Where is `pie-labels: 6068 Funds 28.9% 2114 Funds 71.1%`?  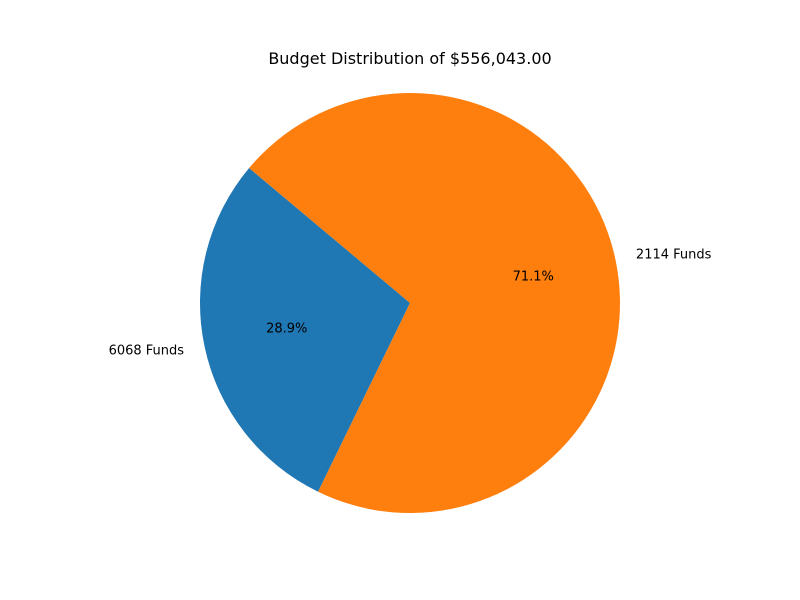 pie-labels: 6068 Funds 28.9% 2114 Funds 71.1% is located at coordinates (410, 302).